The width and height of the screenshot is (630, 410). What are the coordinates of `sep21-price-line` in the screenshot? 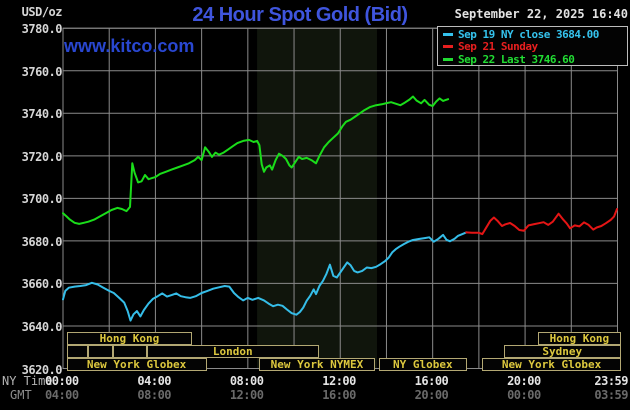 It's located at (541, 222).